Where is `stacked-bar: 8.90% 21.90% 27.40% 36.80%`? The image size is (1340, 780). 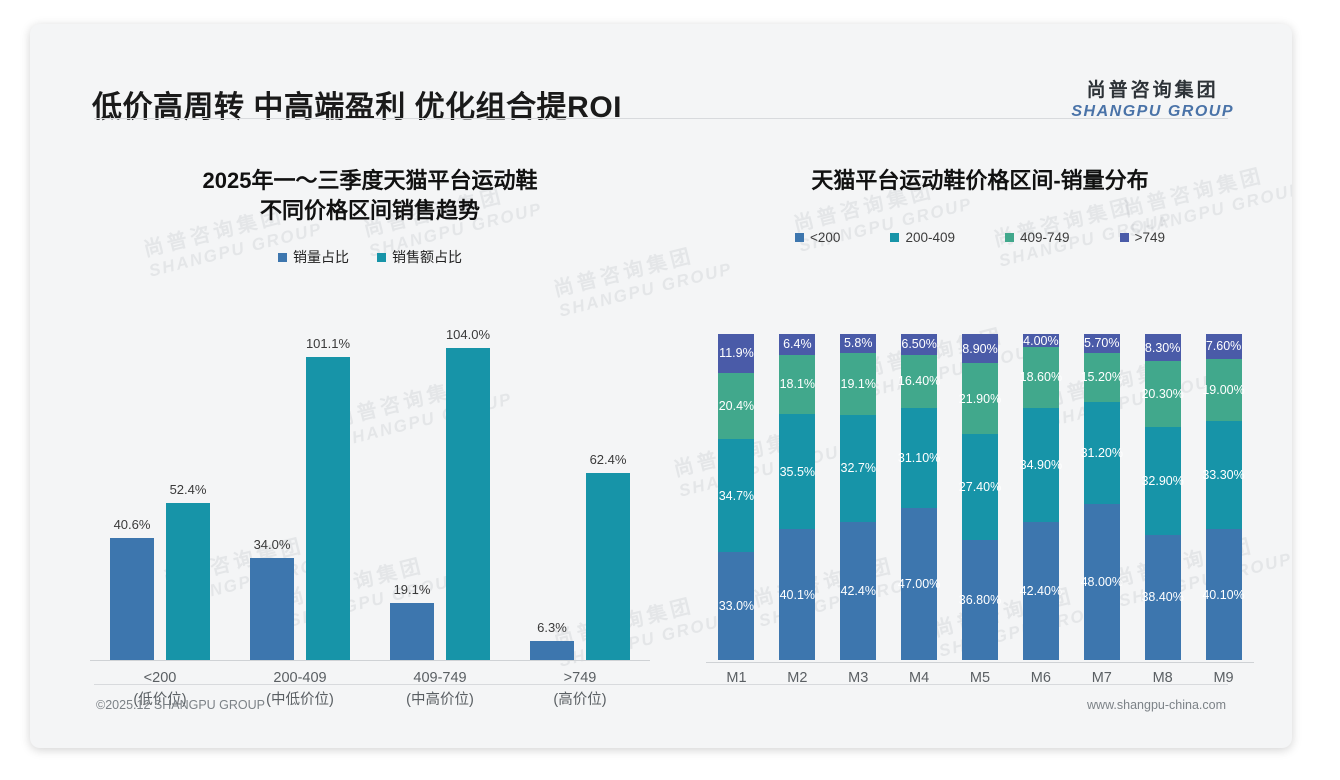
stacked-bar: 8.90% 21.90% 27.40% 36.80% is located at coordinates (980, 497).